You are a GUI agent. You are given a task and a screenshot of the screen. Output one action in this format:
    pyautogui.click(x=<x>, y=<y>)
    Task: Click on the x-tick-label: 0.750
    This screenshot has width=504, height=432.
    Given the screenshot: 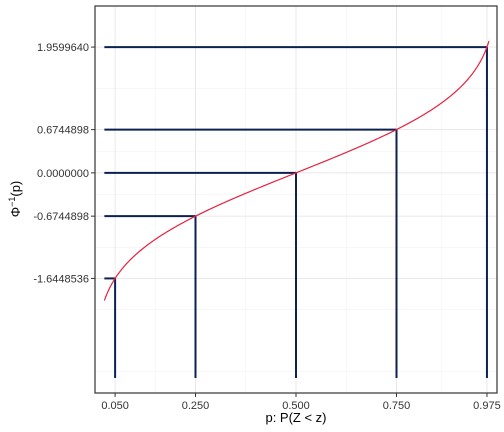 What is the action you would take?
    pyautogui.click(x=397, y=406)
    